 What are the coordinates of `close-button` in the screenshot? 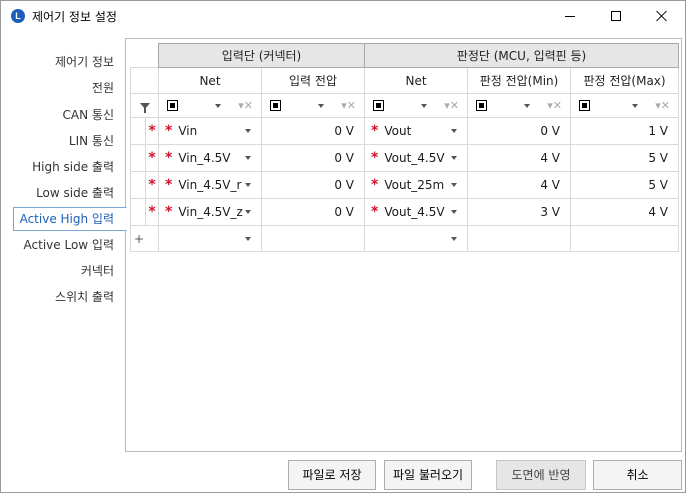 It's located at (662, 16).